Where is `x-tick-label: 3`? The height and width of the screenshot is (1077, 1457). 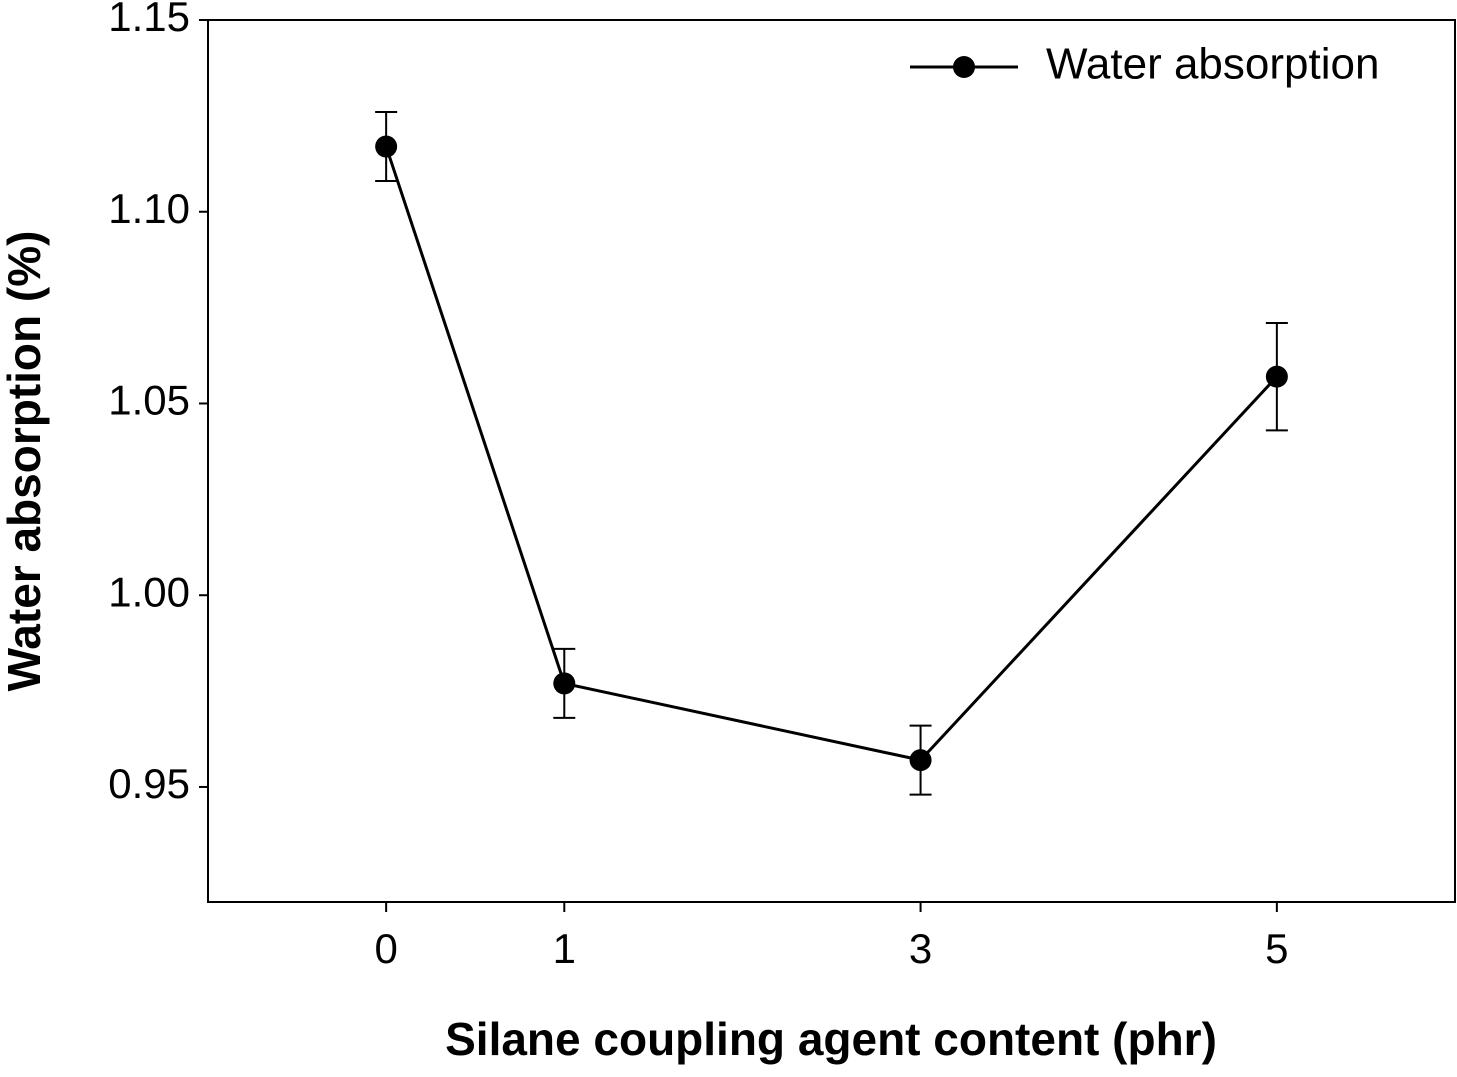
x-tick-label: 3 is located at coordinates (920, 948).